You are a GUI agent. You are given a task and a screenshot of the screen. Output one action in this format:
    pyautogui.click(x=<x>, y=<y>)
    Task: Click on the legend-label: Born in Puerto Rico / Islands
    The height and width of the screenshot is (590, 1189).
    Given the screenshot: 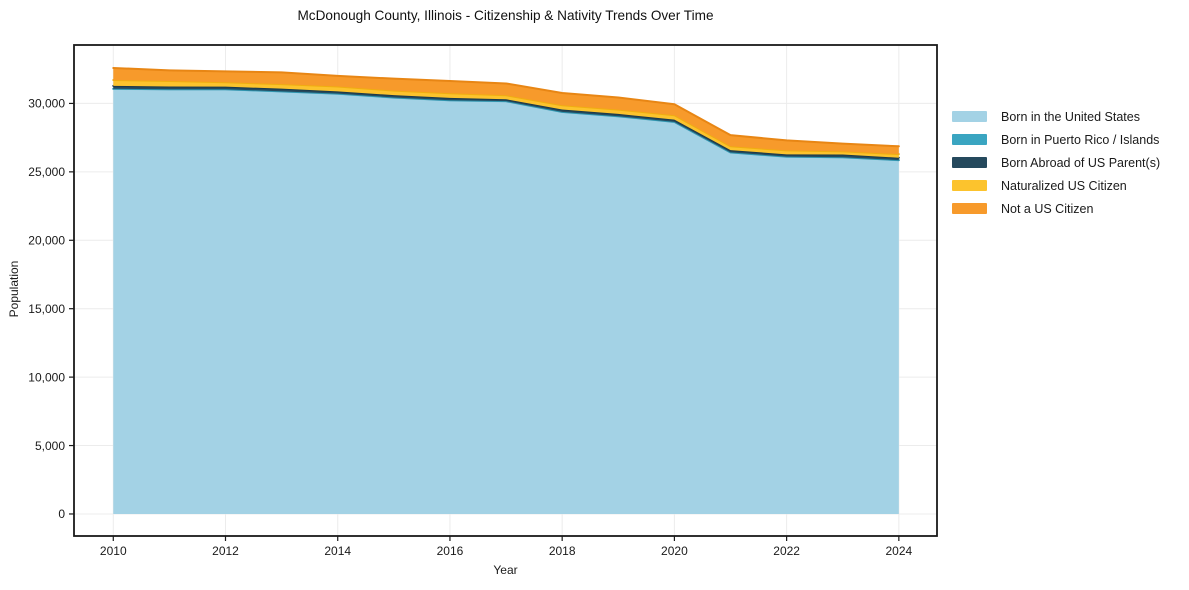 What is the action you would take?
    pyautogui.click(x=1080, y=139)
    